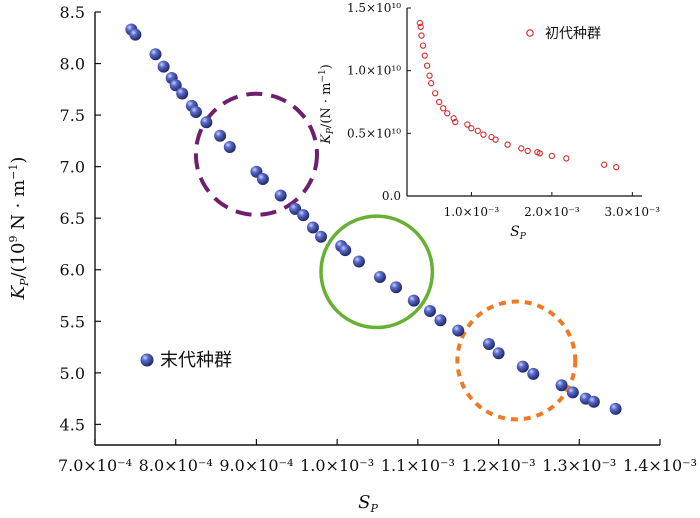 This screenshot has height=518, width=700. What do you see at coordinates (499, 465) in the screenshot?
I see `main-x-tick-label: 1.2×10⁻³` at bounding box center [499, 465].